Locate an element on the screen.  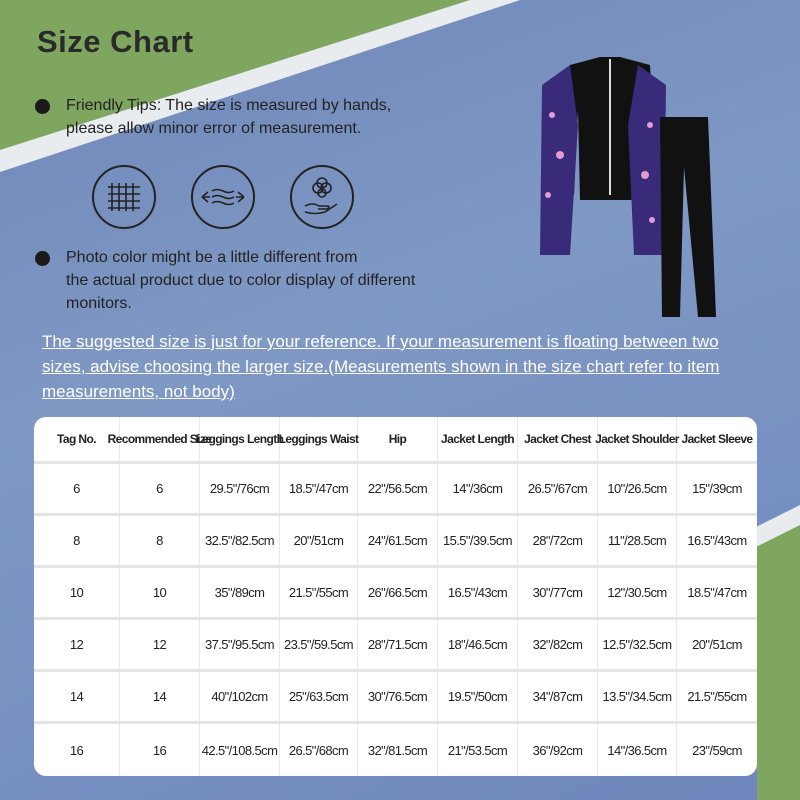
table-cell: 11"/28.5cm is located at coordinates (637, 540).